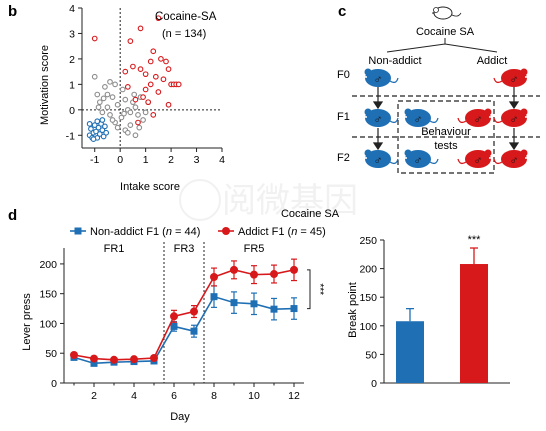 Image resolution: width=546 pixels, height=431 pixels. Describe the element at coordinates (371, 355) in the screenshot. I see `bar-y-tick-label: 50` at that location.